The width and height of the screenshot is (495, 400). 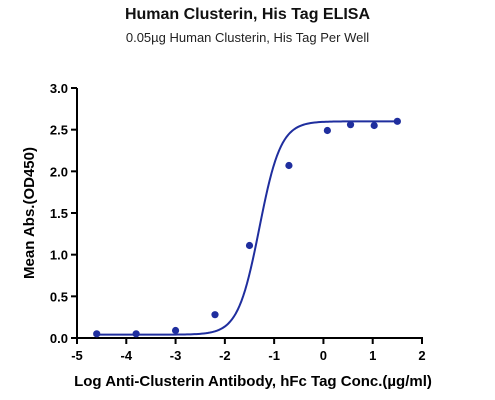 What do you see at coordinates (176, 355) in the screenshot?
I see `x-tick-label: -3` at bounding box center [176, 355].